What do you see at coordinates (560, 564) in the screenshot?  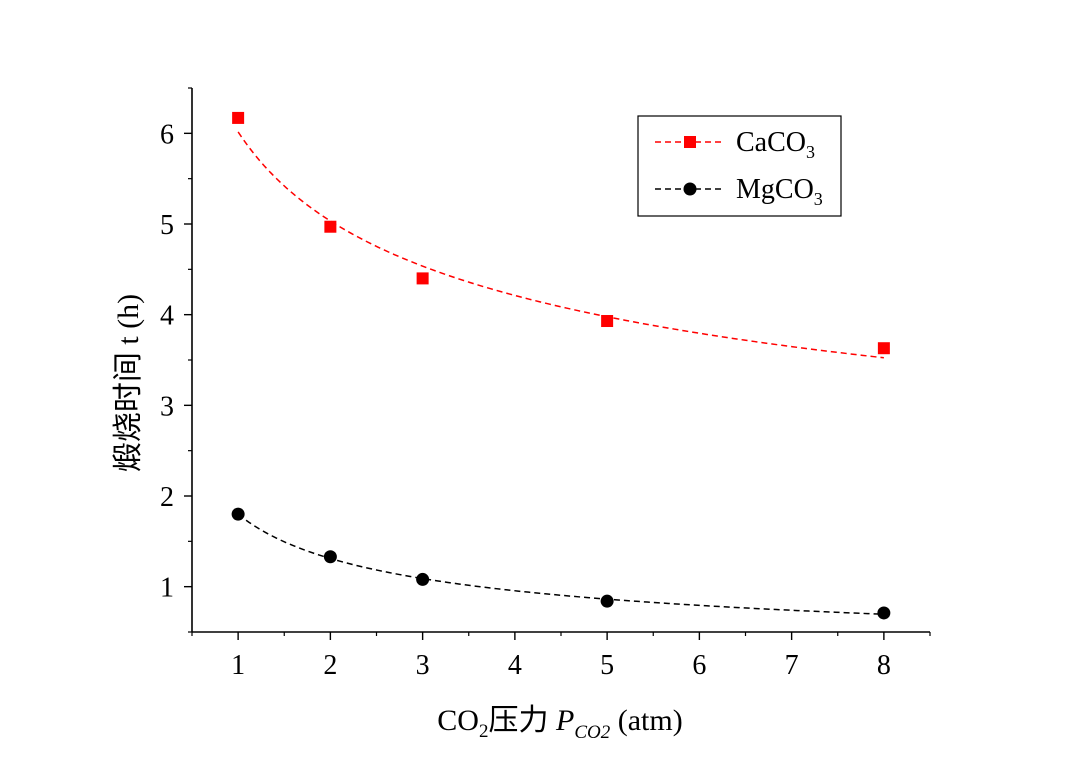 I see `fit-curve-mgco` at bounding box center [560, 564].